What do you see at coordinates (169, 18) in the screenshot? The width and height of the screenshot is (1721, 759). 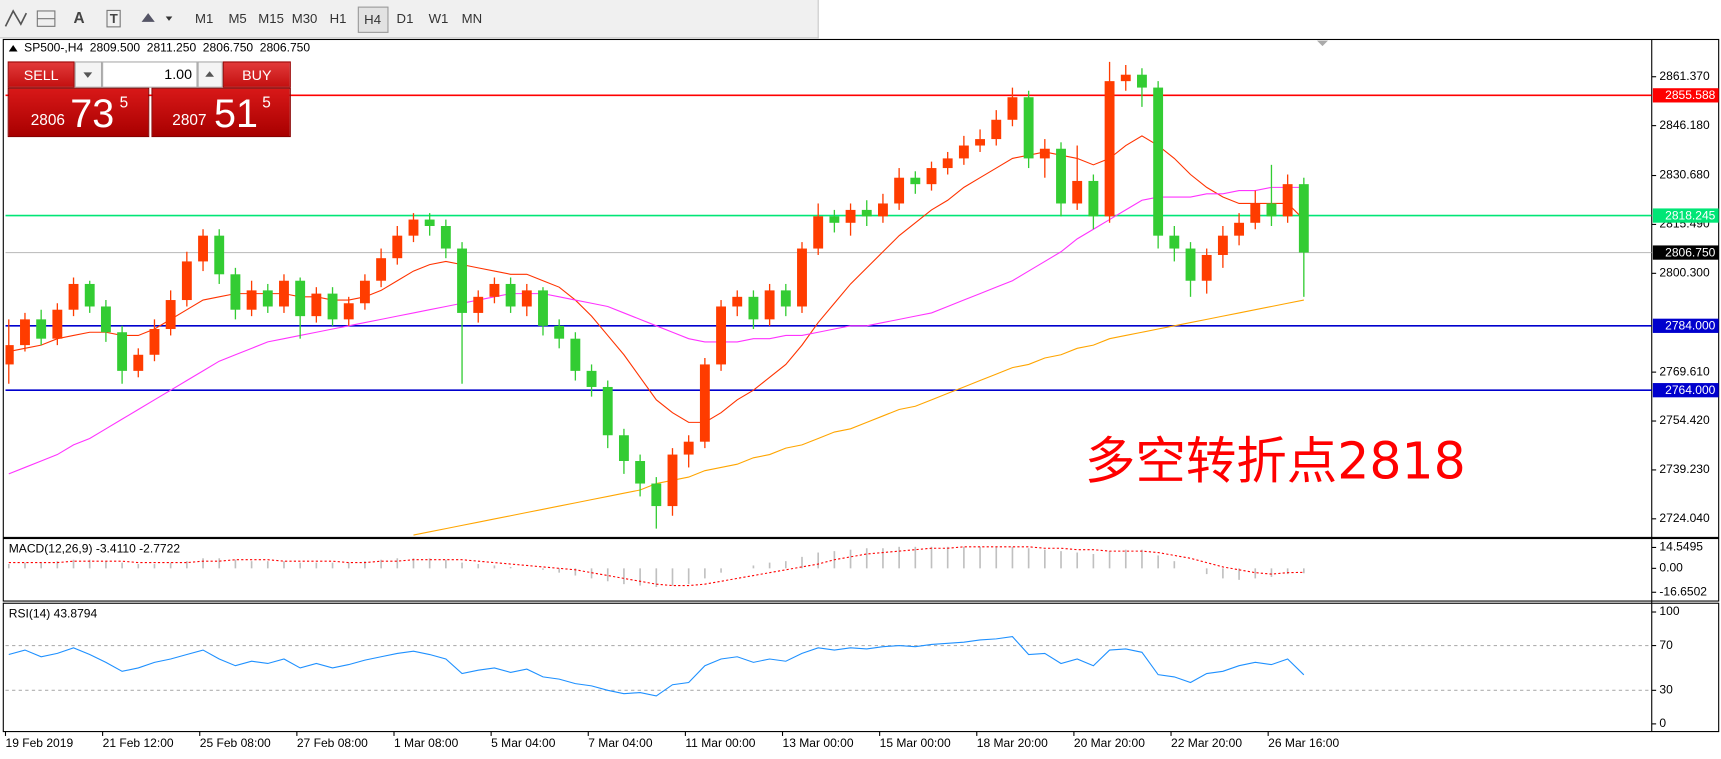 I see `dropdown-arrow` at bounding box center [169, 18].